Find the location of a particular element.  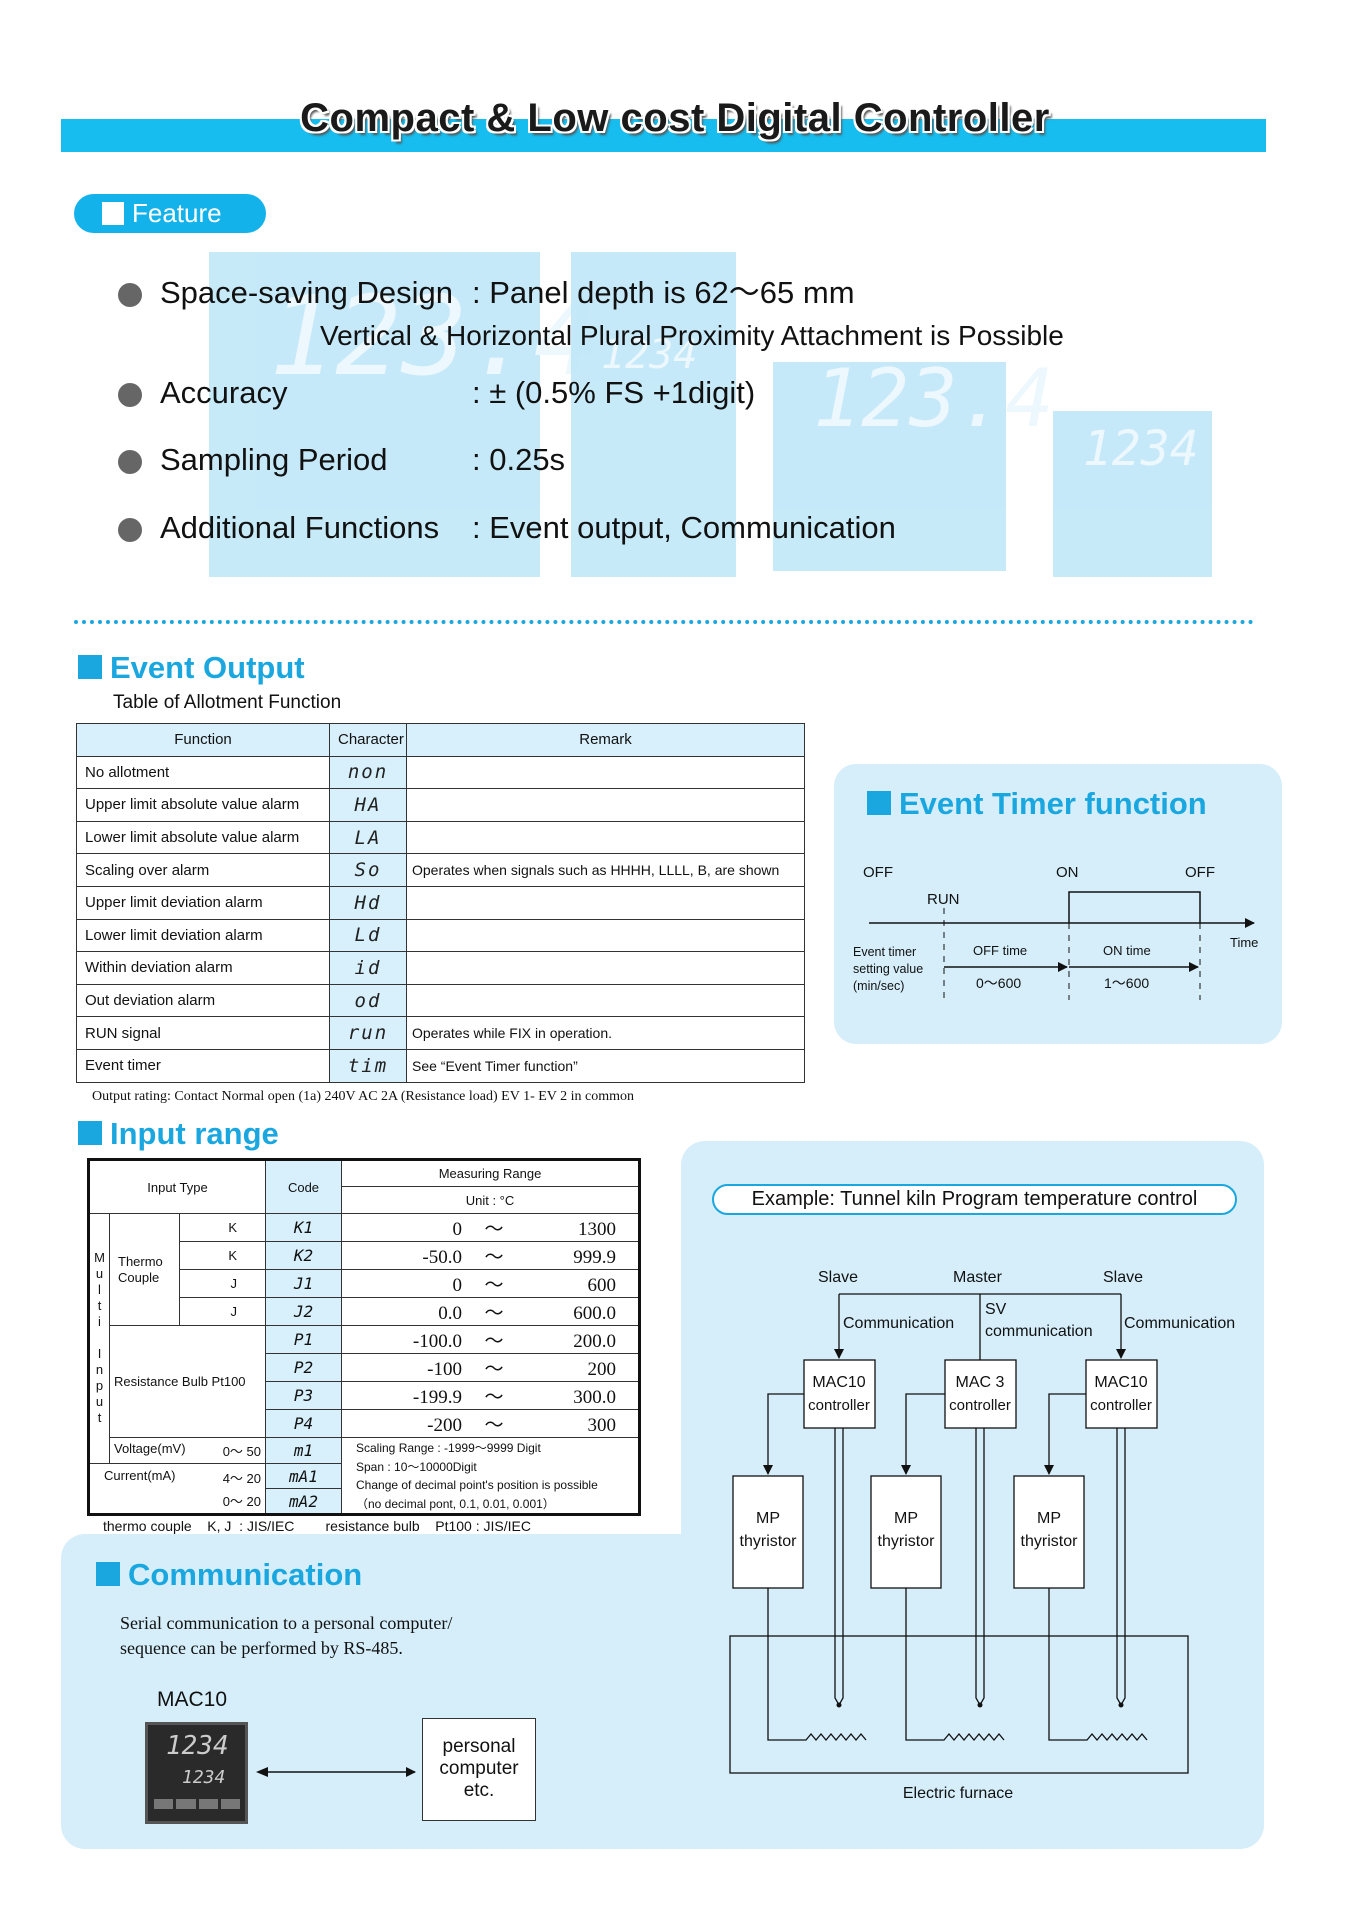

pv-display: 1234 is located at coordinates (197, 1746).